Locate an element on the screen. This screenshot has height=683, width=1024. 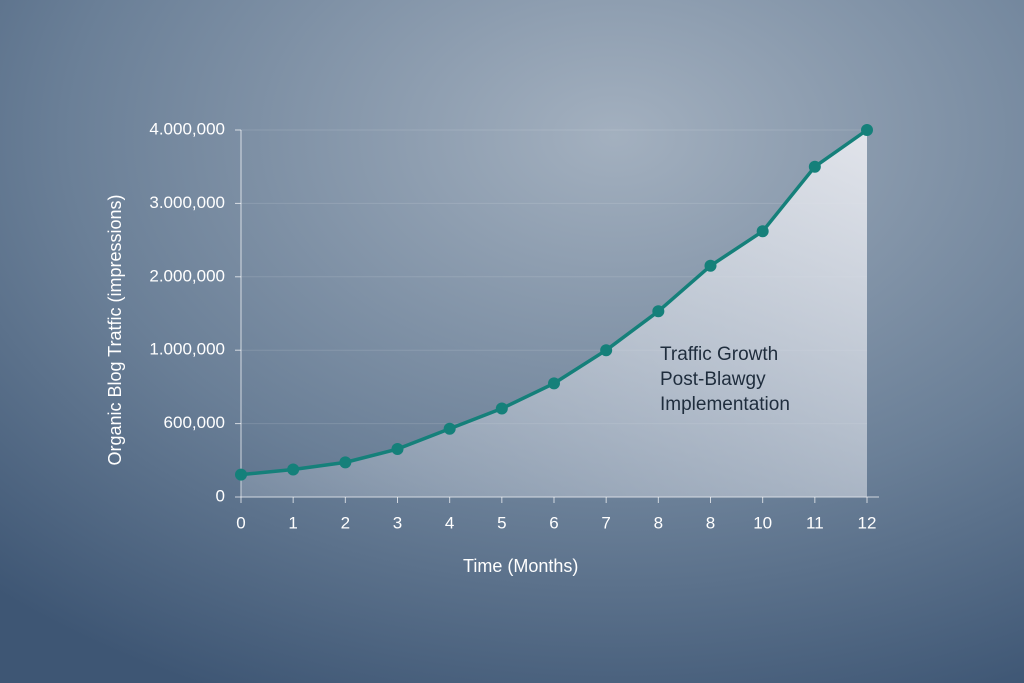
y-tick-label: 2.000,000 is located at coordinates (187, 275).